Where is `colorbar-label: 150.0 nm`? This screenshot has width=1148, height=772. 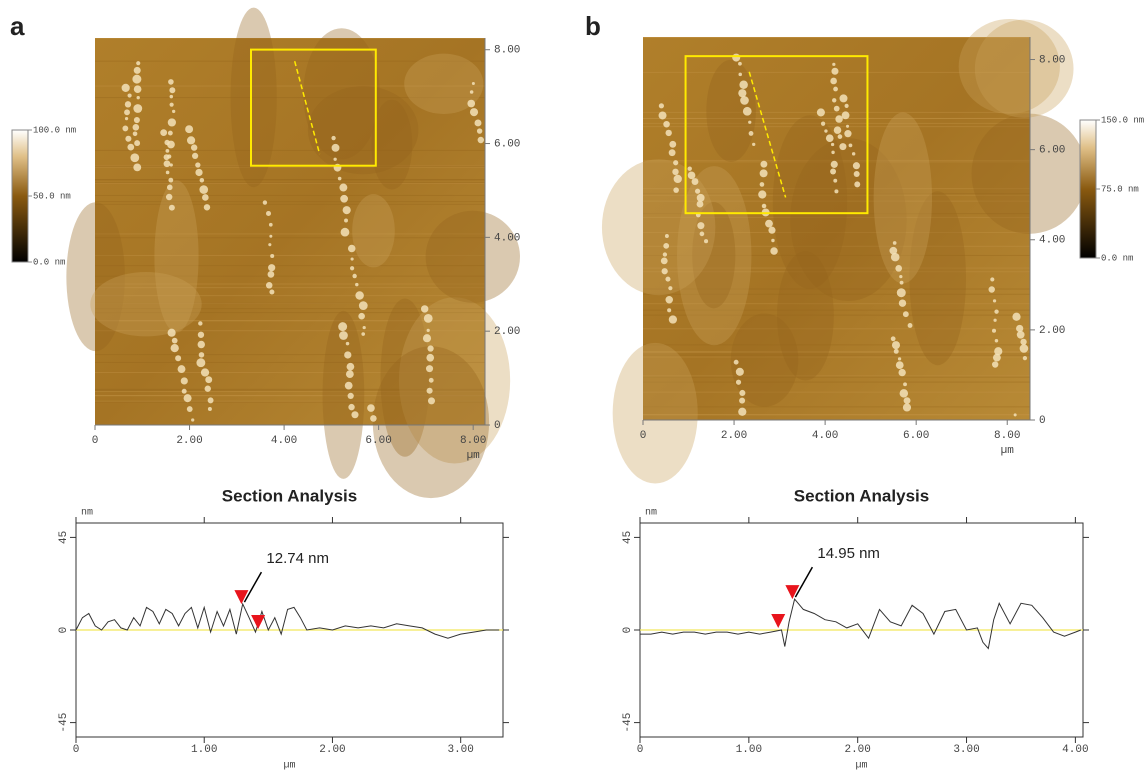
colorbar-label: 150.0 nm is located at coordinates (1122, 120).